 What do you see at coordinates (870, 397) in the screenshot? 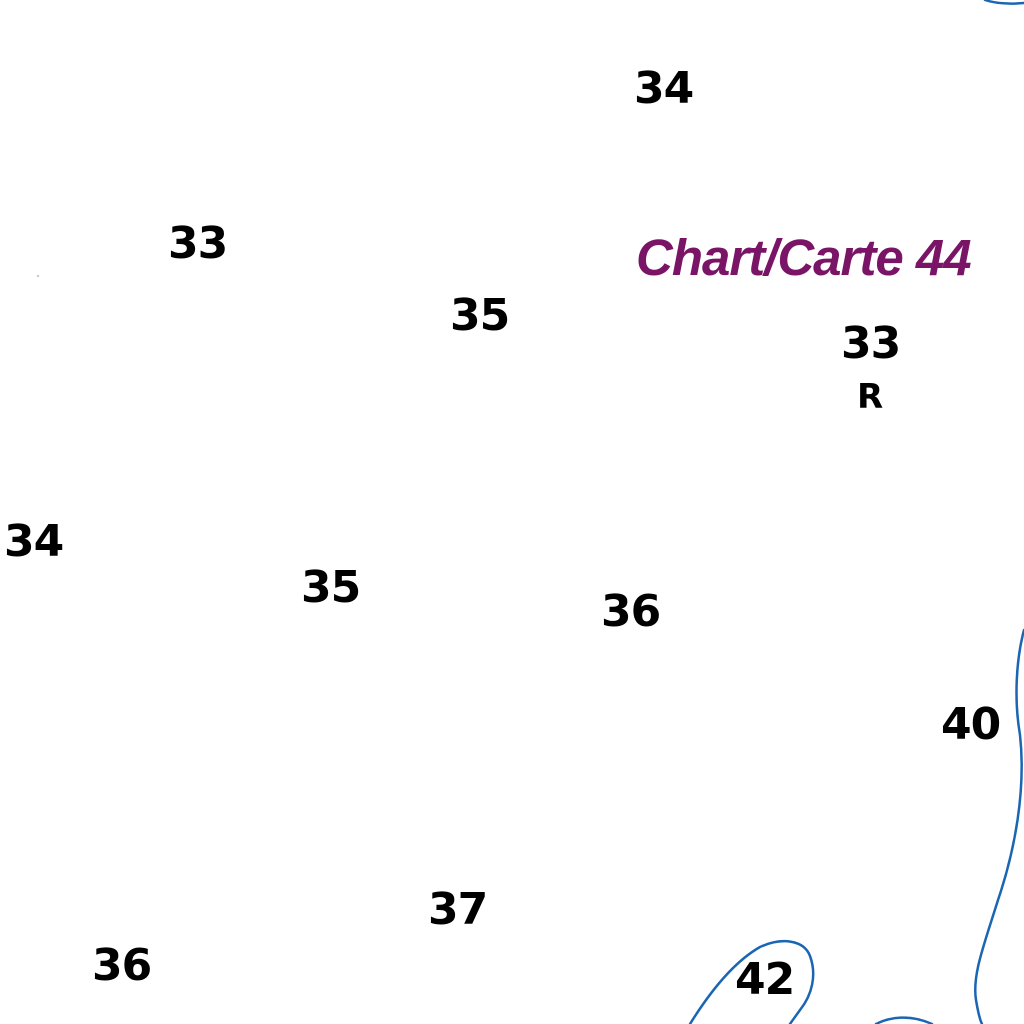
I see `bottom-quality-label: R` at bounding box center [870, 397].